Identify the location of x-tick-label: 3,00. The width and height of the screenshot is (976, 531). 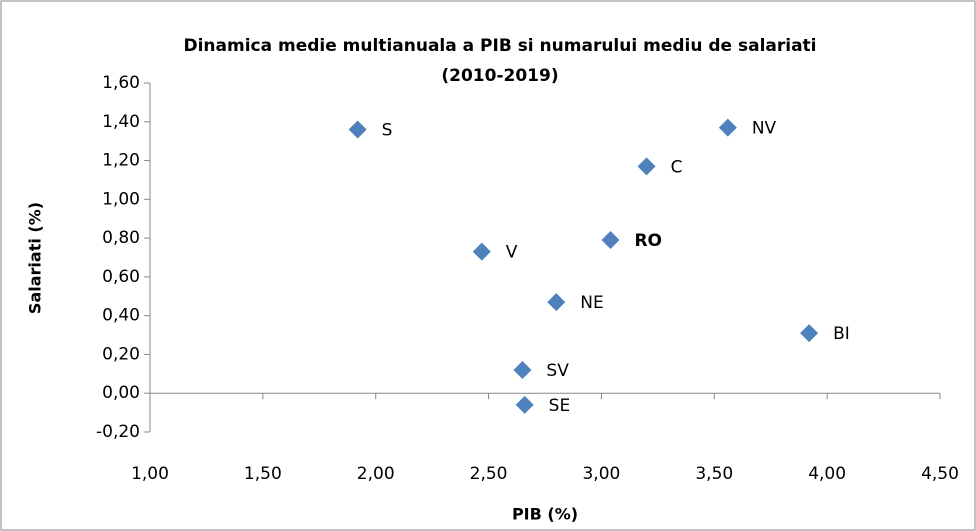
(601, 474).